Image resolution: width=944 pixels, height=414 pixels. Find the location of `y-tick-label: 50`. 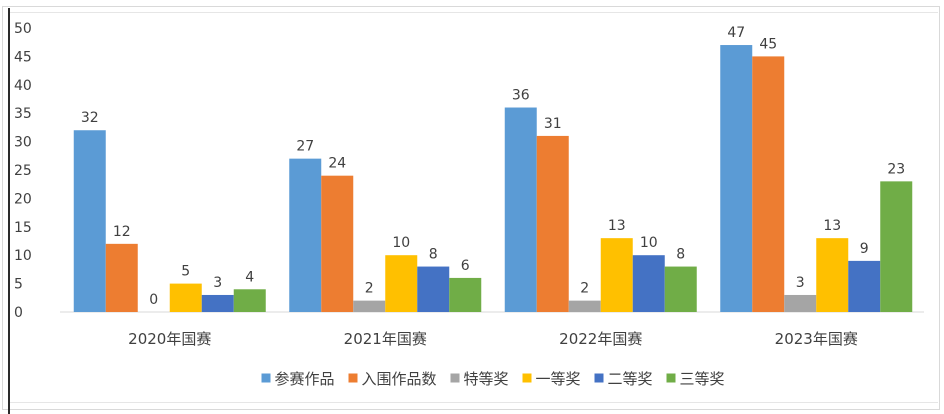

y-tick-label: 50 is located at coordinates (23, 29).